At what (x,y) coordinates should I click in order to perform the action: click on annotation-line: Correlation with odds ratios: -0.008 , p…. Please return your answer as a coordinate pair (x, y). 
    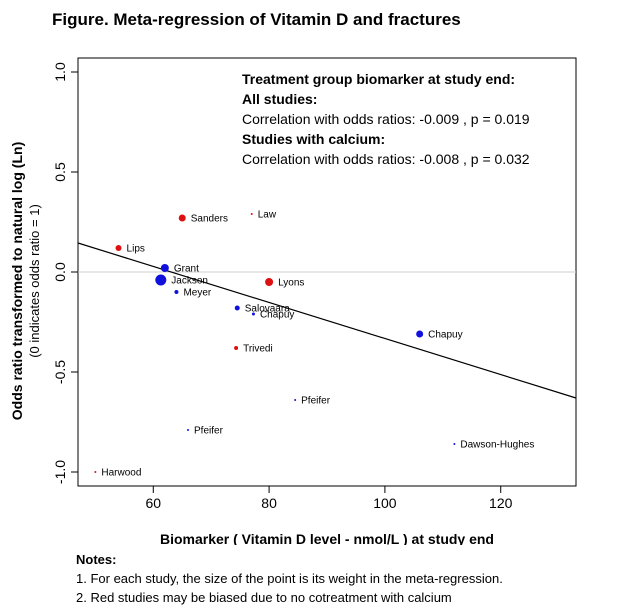
    Looking at the image, I should click on (386, 159).